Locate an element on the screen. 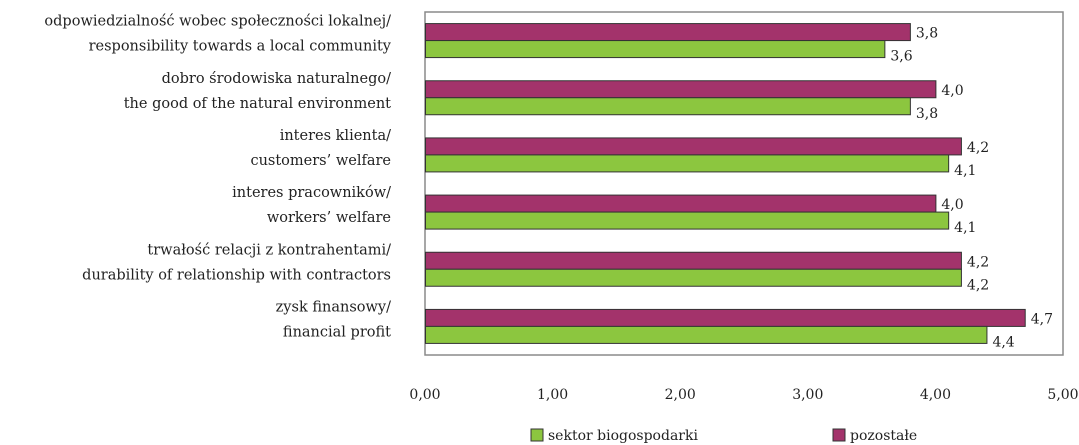  x-axis-ticks: 0,00 1,00 2,00 3,00 4,00 5,00 is located at coordinates (743, 395).